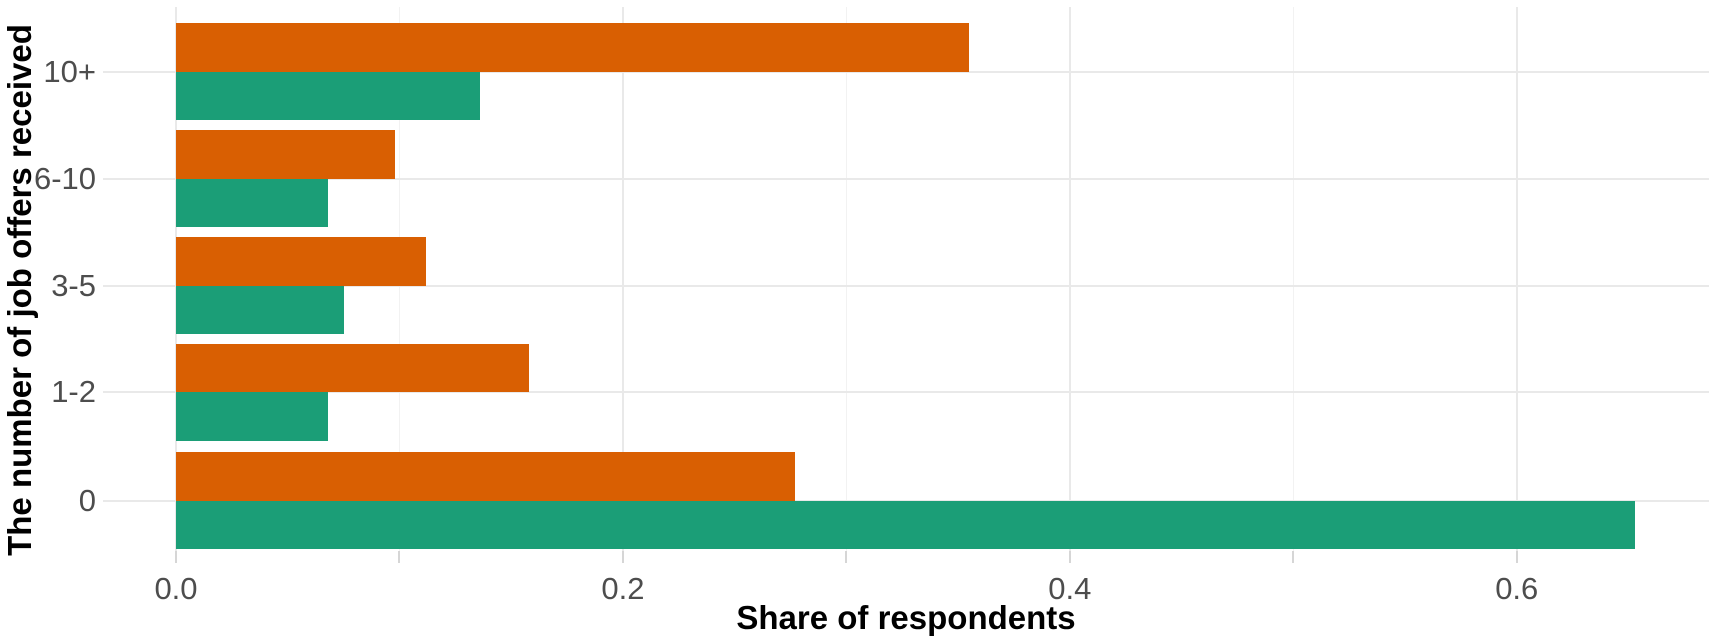 This screenshot has width=1717, height=640. I want to click on y-tick-label: 0, so click(87, 500).